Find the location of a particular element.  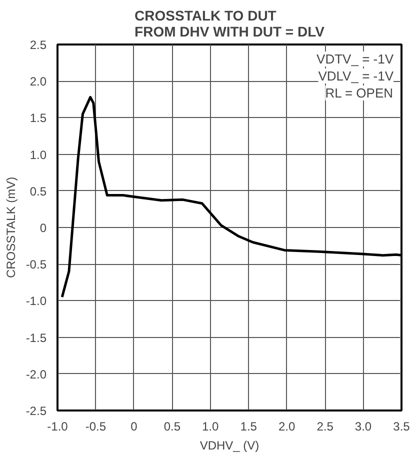

x-tick-label: -1.0 is located at coordinates (57, 427).